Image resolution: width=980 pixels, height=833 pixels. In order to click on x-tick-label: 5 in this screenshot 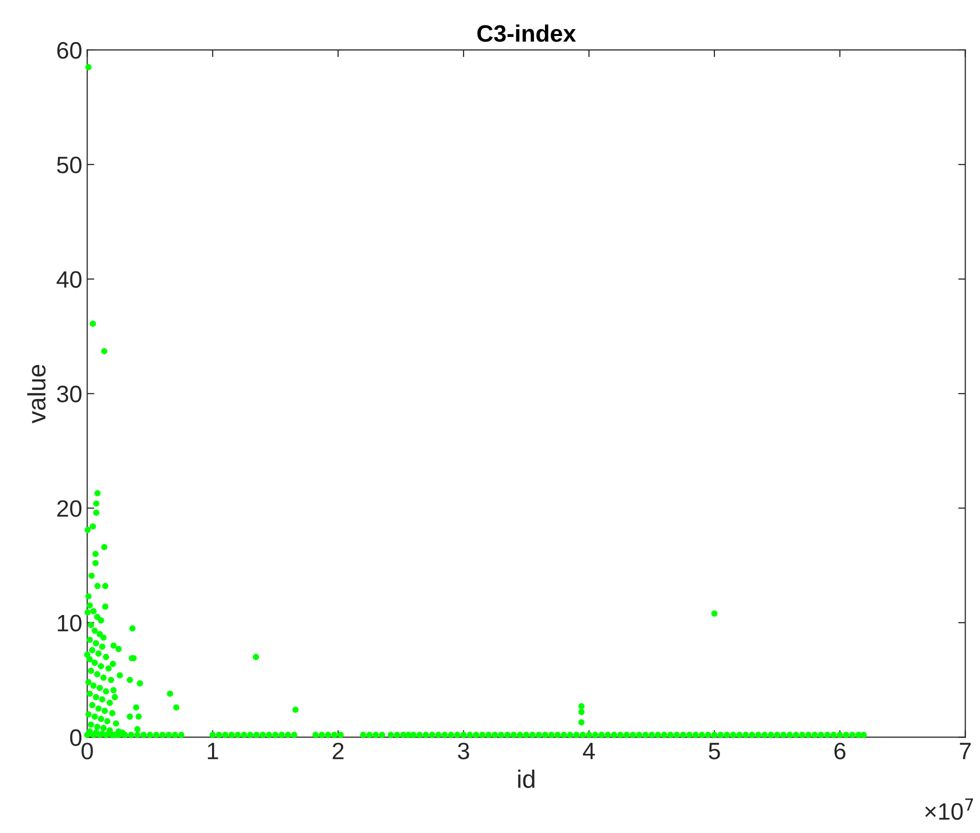, I will do `click(714, 751)`.